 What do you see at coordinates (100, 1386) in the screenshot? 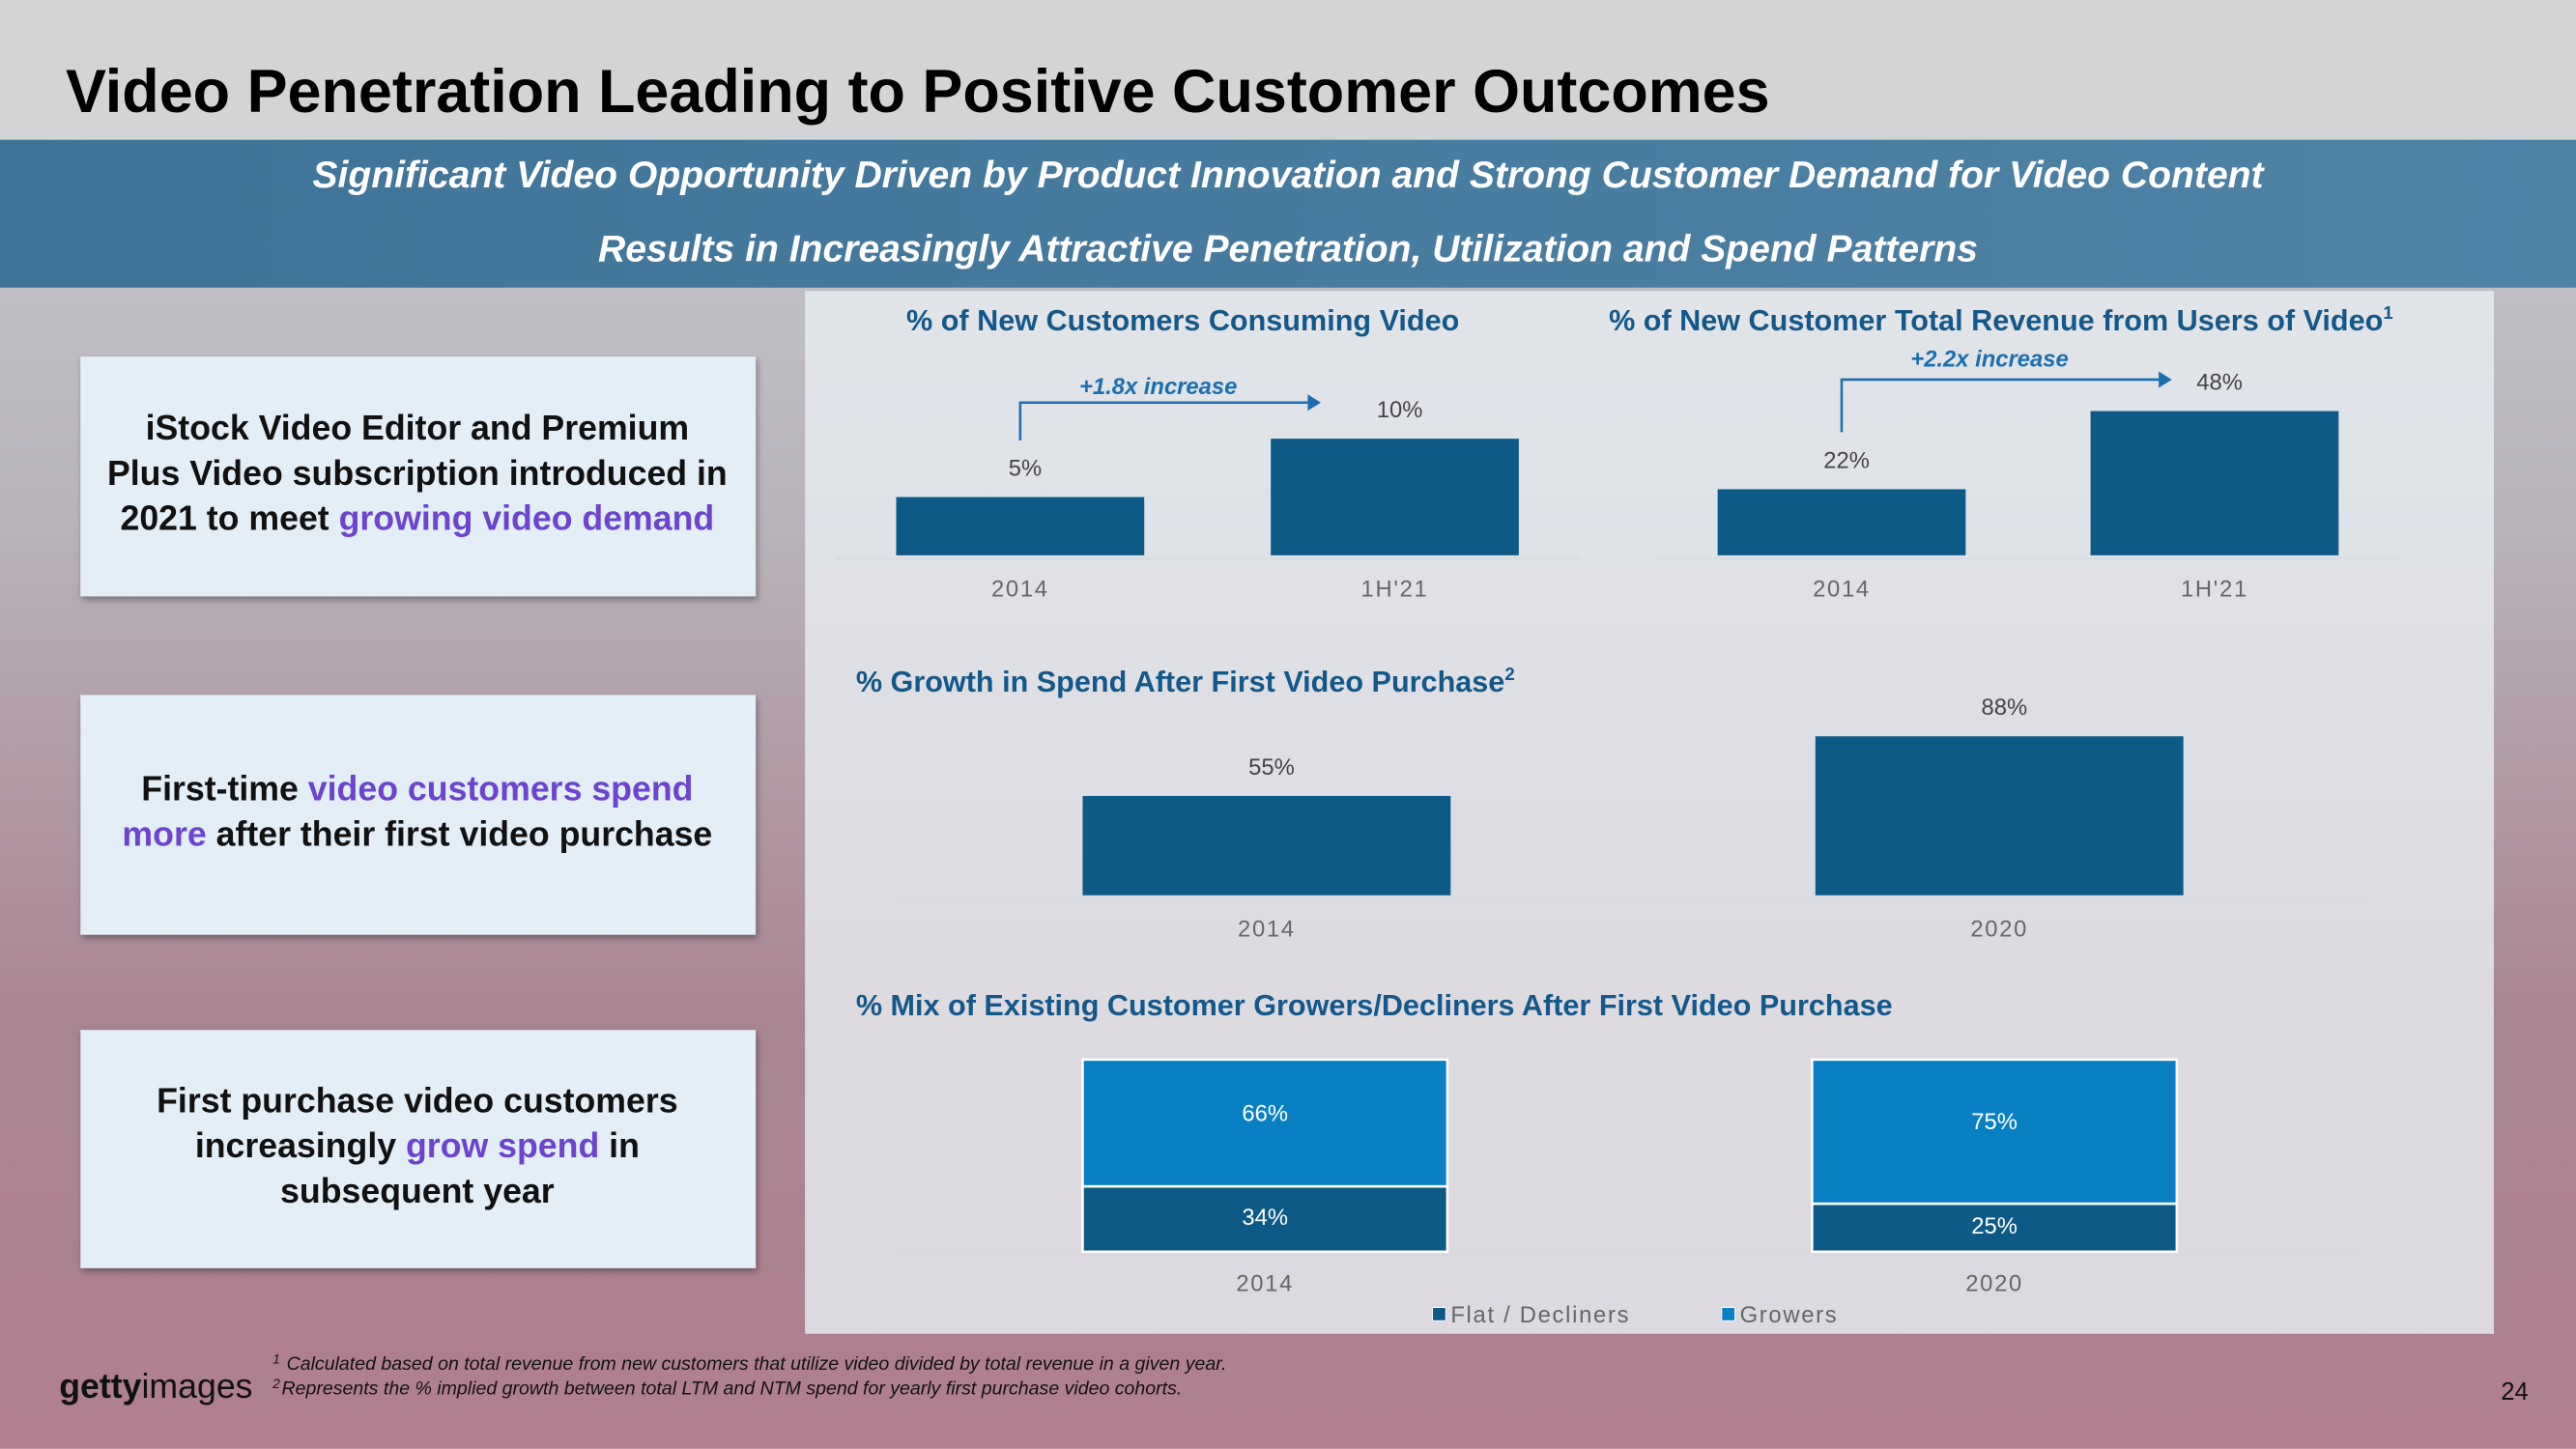
I see `logo-part: getty` at bounding box center [100, 1386].